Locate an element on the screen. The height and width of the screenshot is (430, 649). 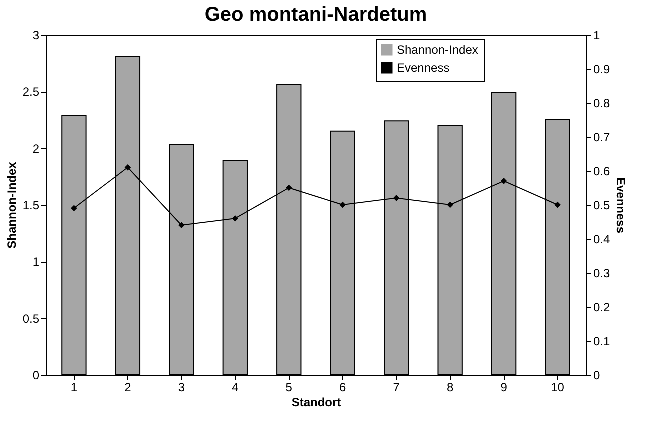
y-tick-label: 2 is located at coordinates (36, 149).